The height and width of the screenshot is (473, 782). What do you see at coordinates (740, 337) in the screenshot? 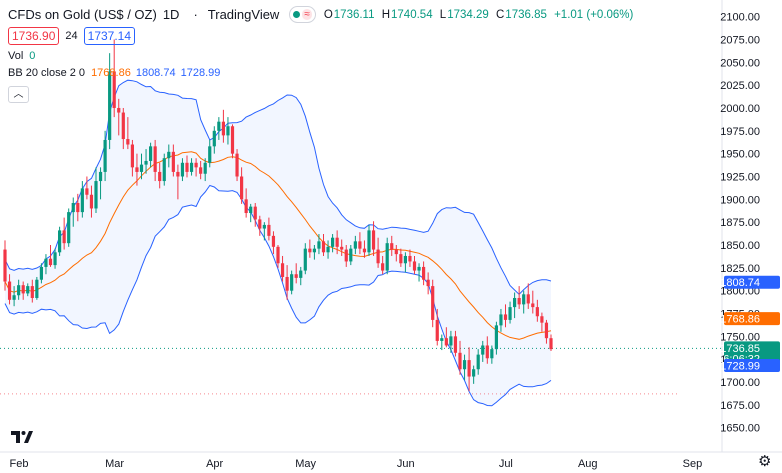
I see `price-tick-label: 1750.00` at bounding box center [740, 337].